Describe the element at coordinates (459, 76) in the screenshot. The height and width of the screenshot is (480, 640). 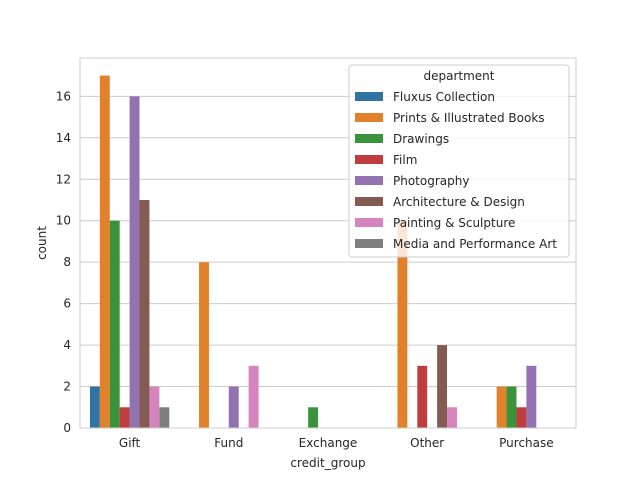
I see `legend-title: department` at that location.